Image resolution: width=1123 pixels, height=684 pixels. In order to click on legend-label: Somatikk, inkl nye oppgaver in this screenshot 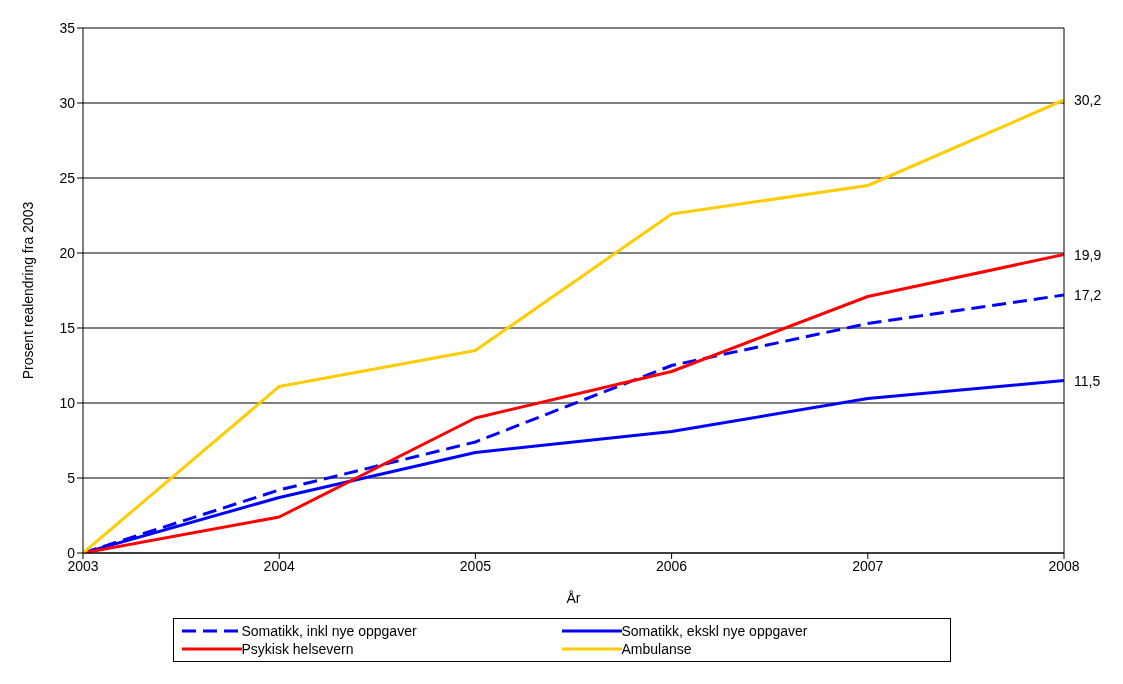, I will do `click(329, 631)`.